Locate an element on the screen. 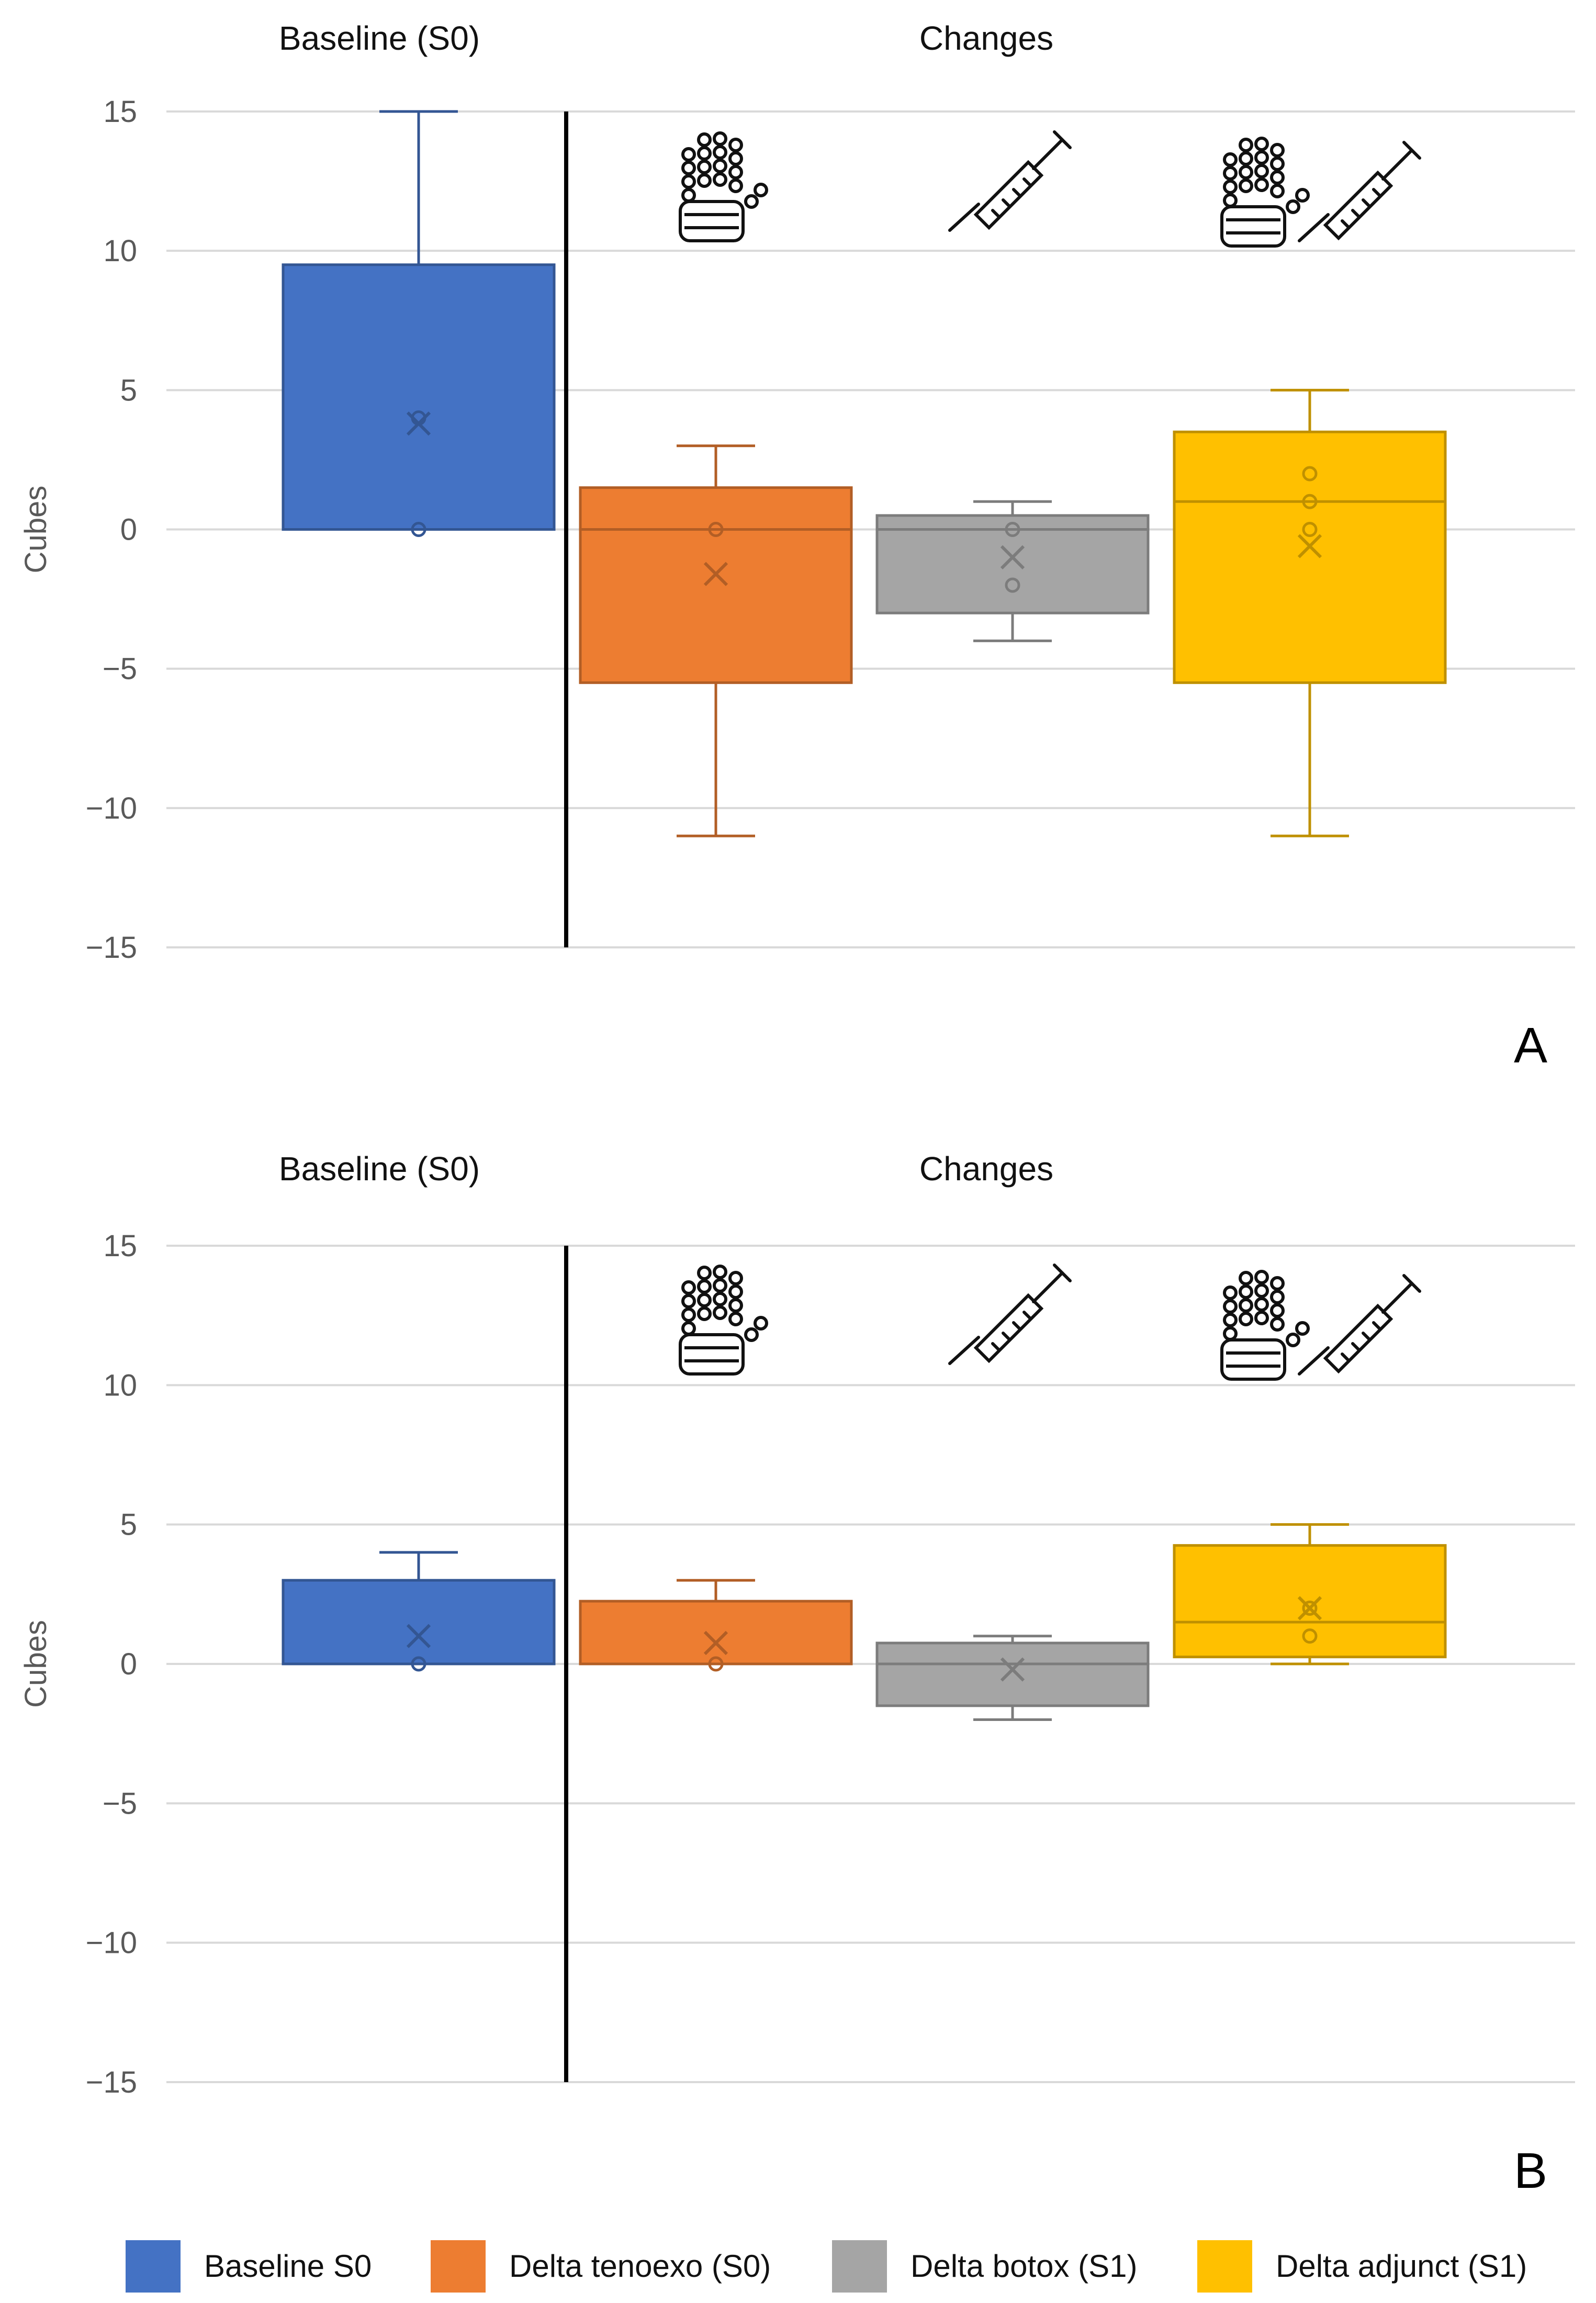 The width and height of the screenshot is (1596, 2303). box-delta-adjunct-s1 is located at coordinates (1310, 487).